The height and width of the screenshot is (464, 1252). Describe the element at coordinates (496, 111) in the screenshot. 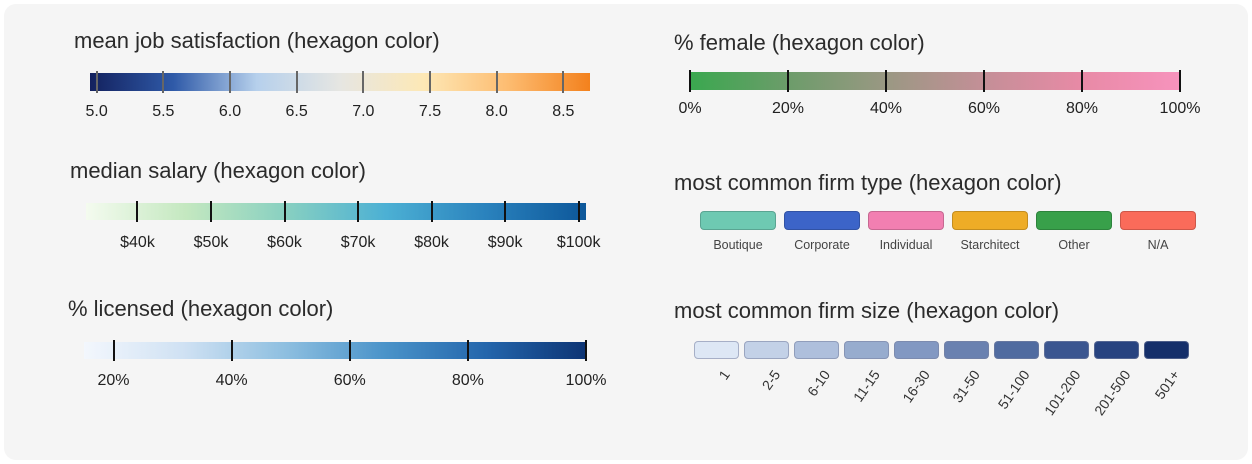

I see `tick-label: 8.0` at that location.